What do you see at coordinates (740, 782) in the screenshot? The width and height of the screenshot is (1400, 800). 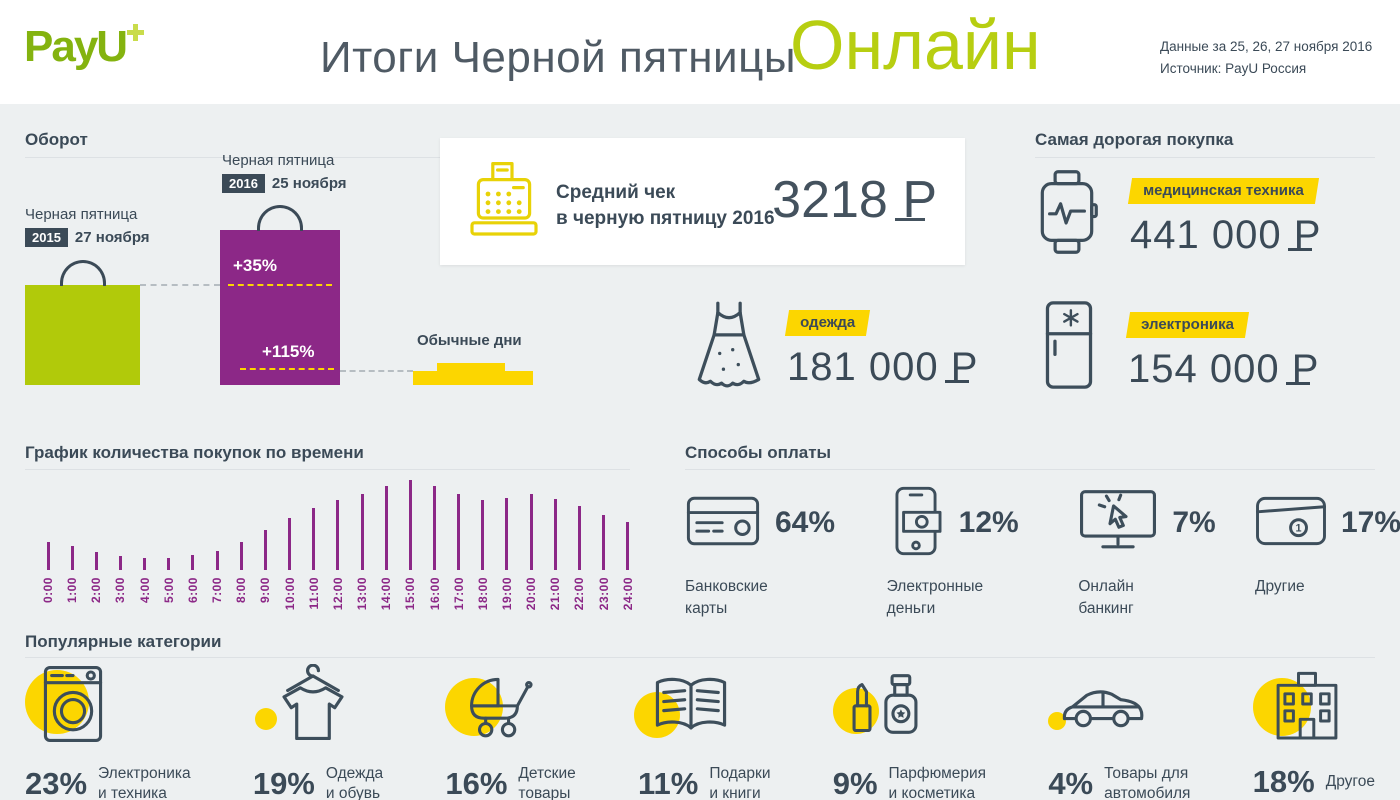 I see `category-label: Подарки и книги` at bounding box center [740, 782].